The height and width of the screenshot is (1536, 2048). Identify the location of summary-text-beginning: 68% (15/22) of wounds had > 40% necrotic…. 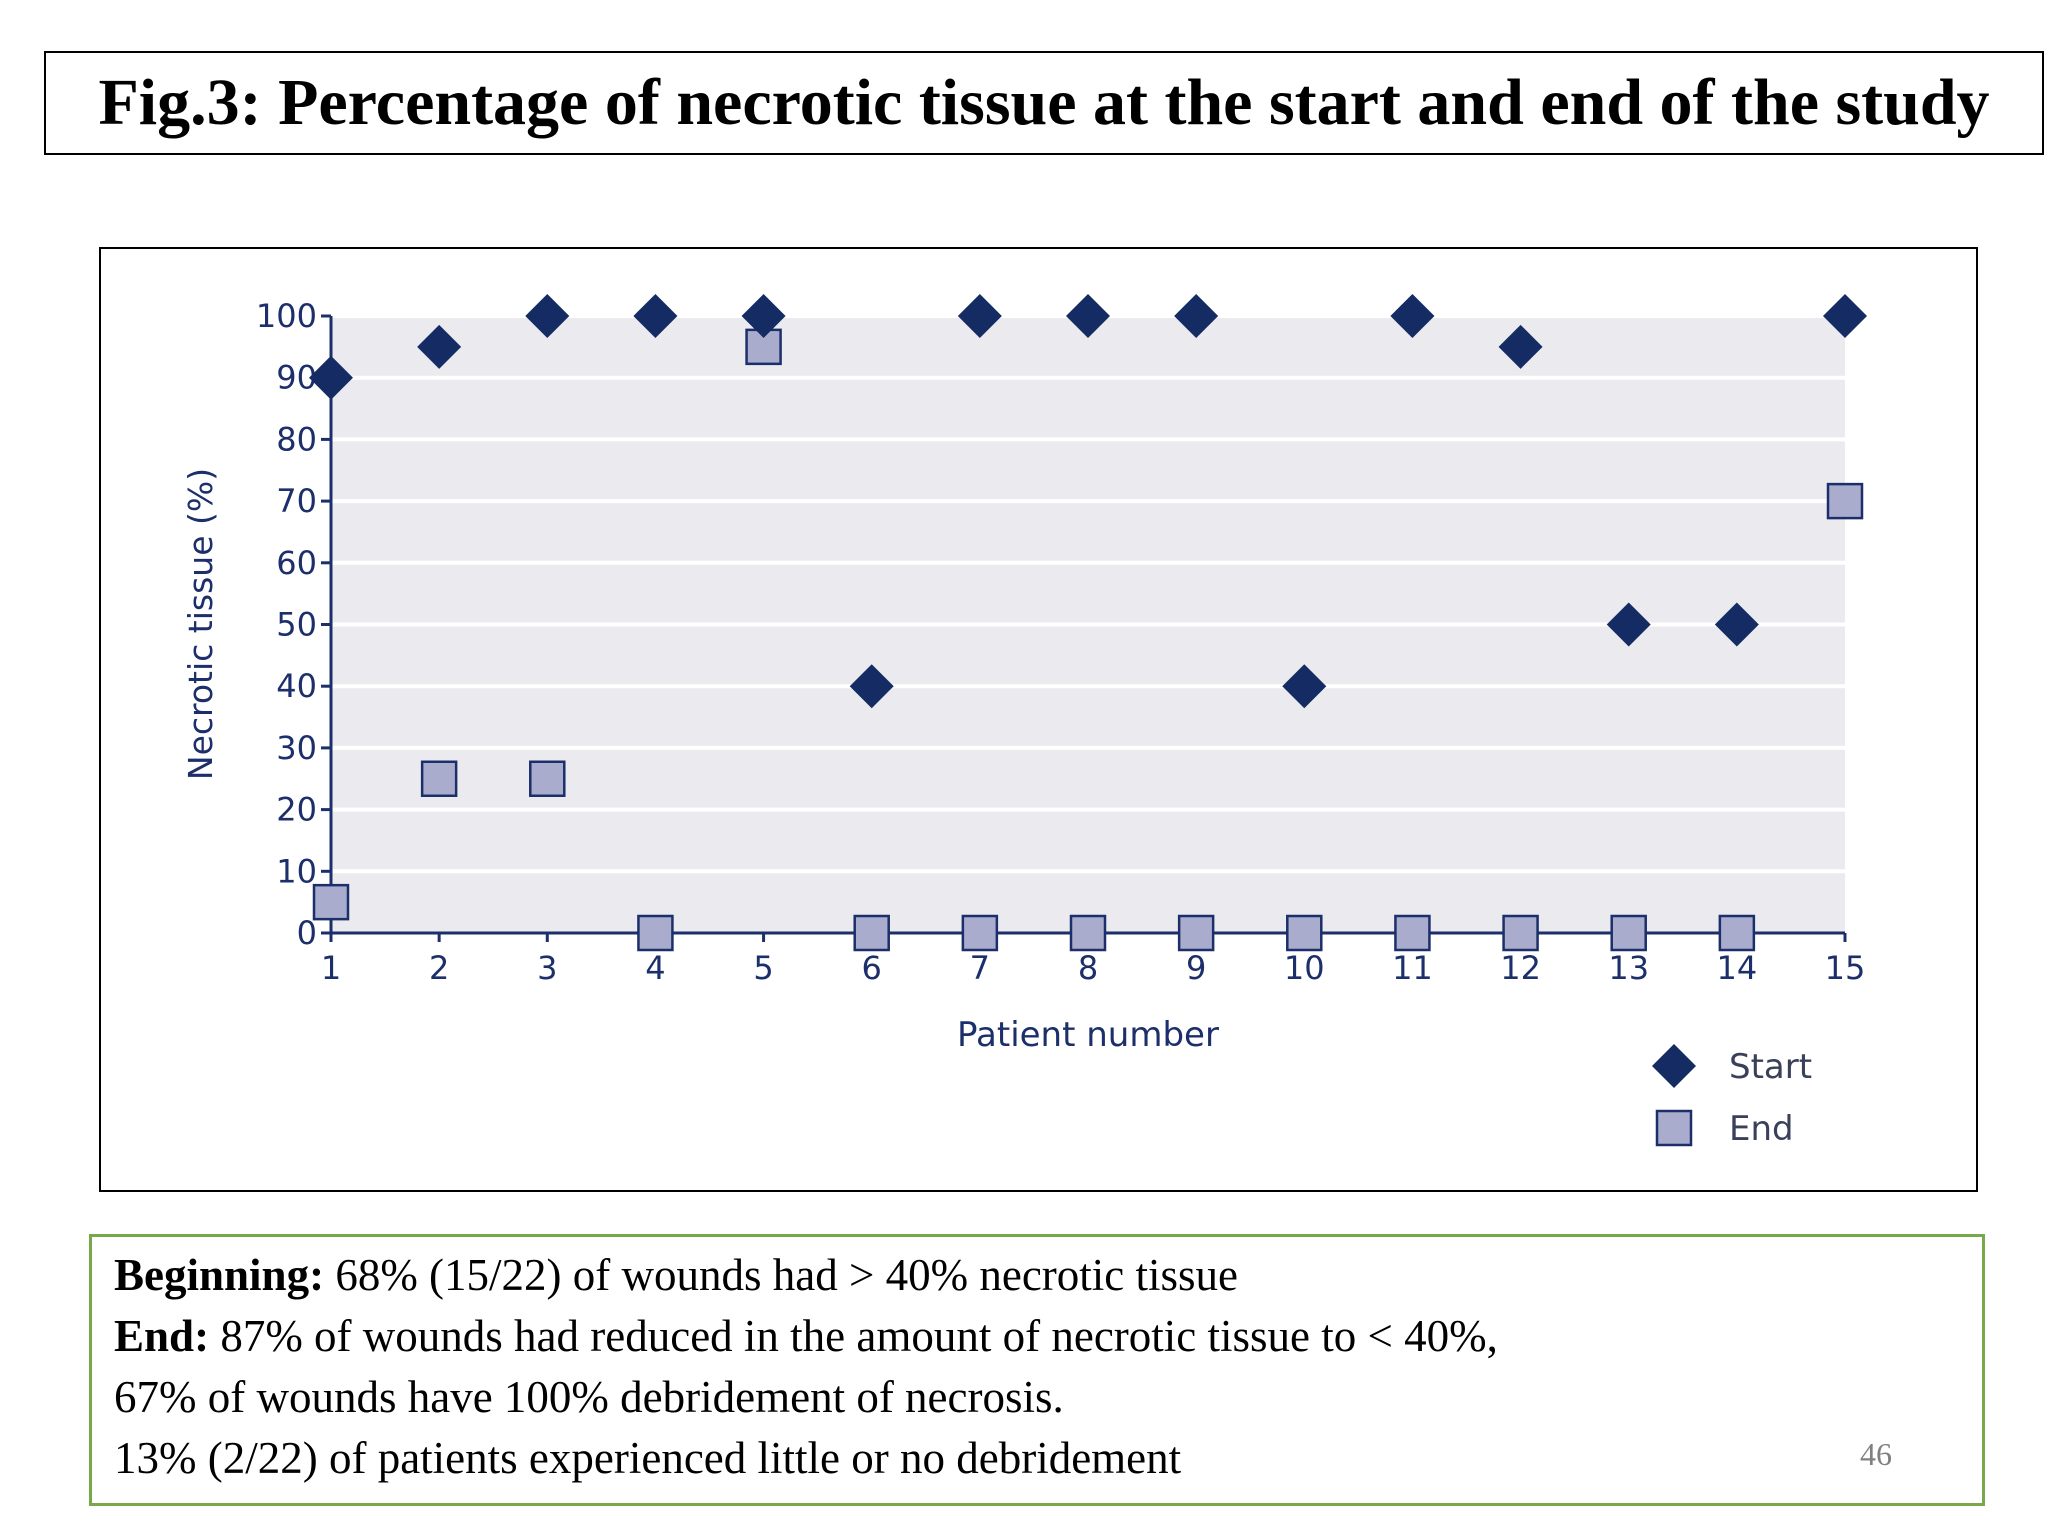
(781, 1275).